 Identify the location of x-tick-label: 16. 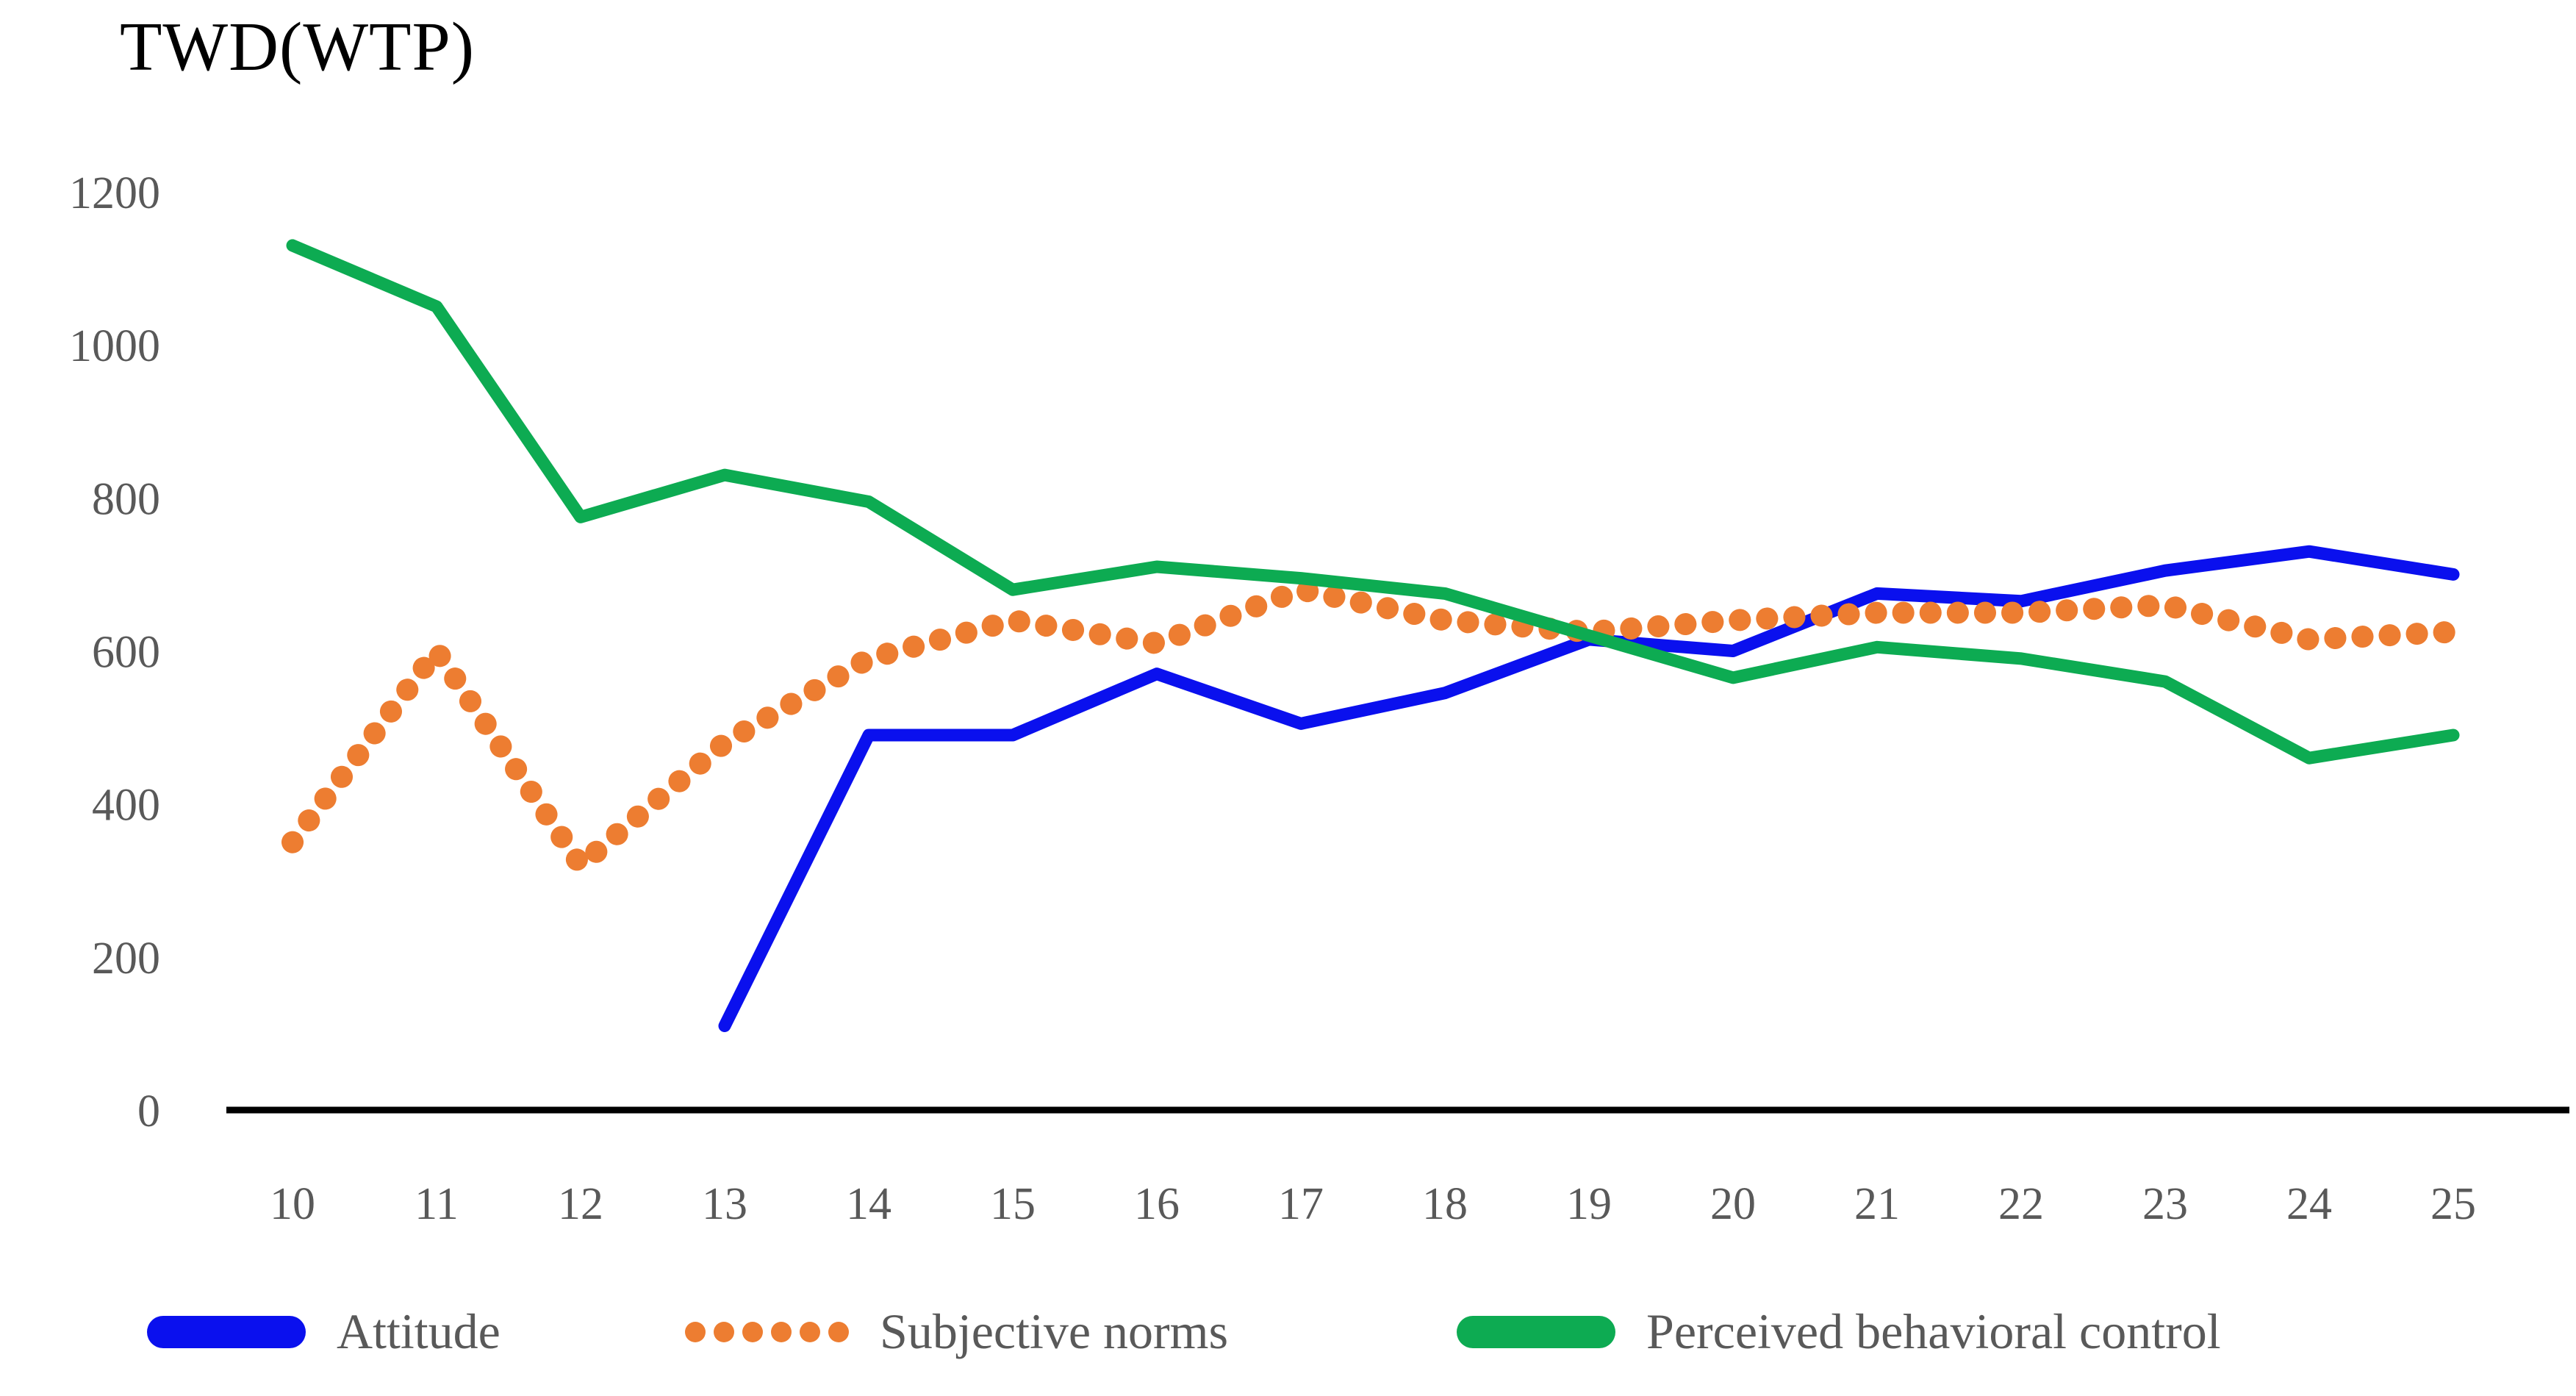
(1157, 1204).